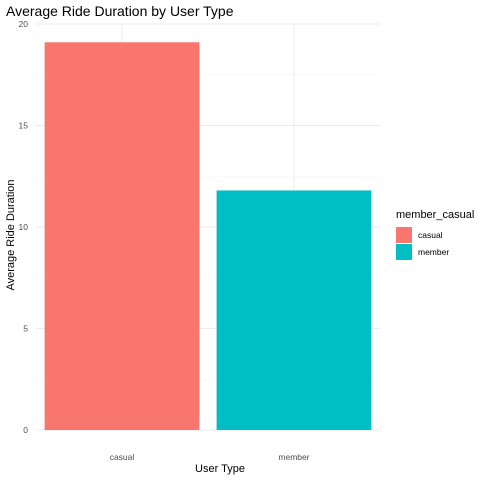 This screenshot has width=480, height=480. Describe the element at coordinates (404, 235) in the screenshot. I see `legend-swatch-casual` at that location.